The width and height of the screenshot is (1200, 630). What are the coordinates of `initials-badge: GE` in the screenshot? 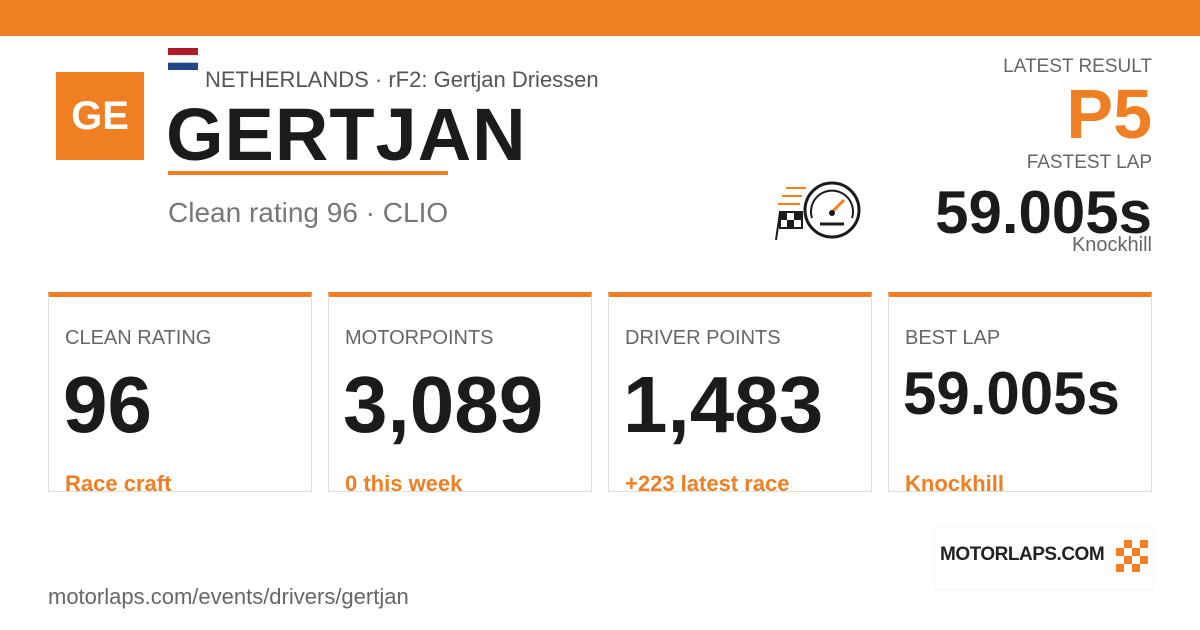 It's located at (100, 116).